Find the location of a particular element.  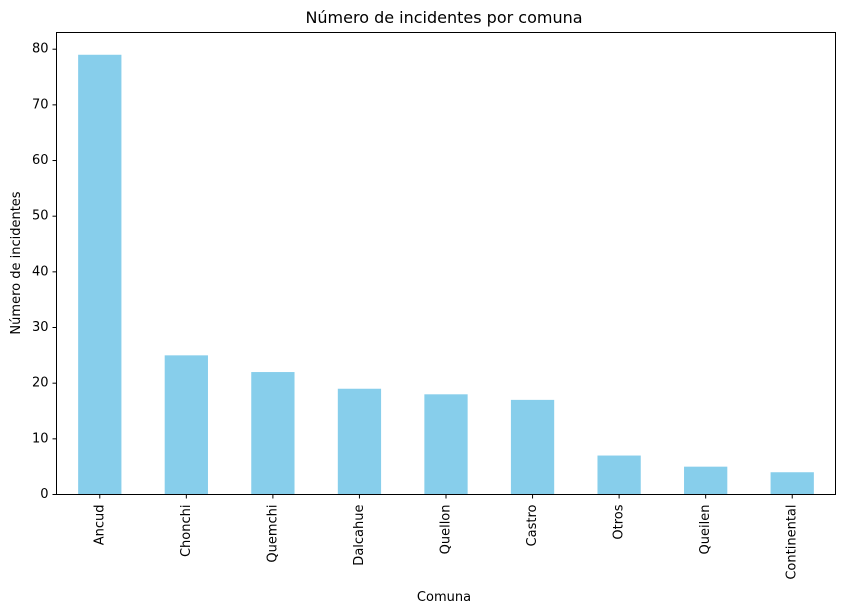

bar-continental is located at coordinates (792, 483).